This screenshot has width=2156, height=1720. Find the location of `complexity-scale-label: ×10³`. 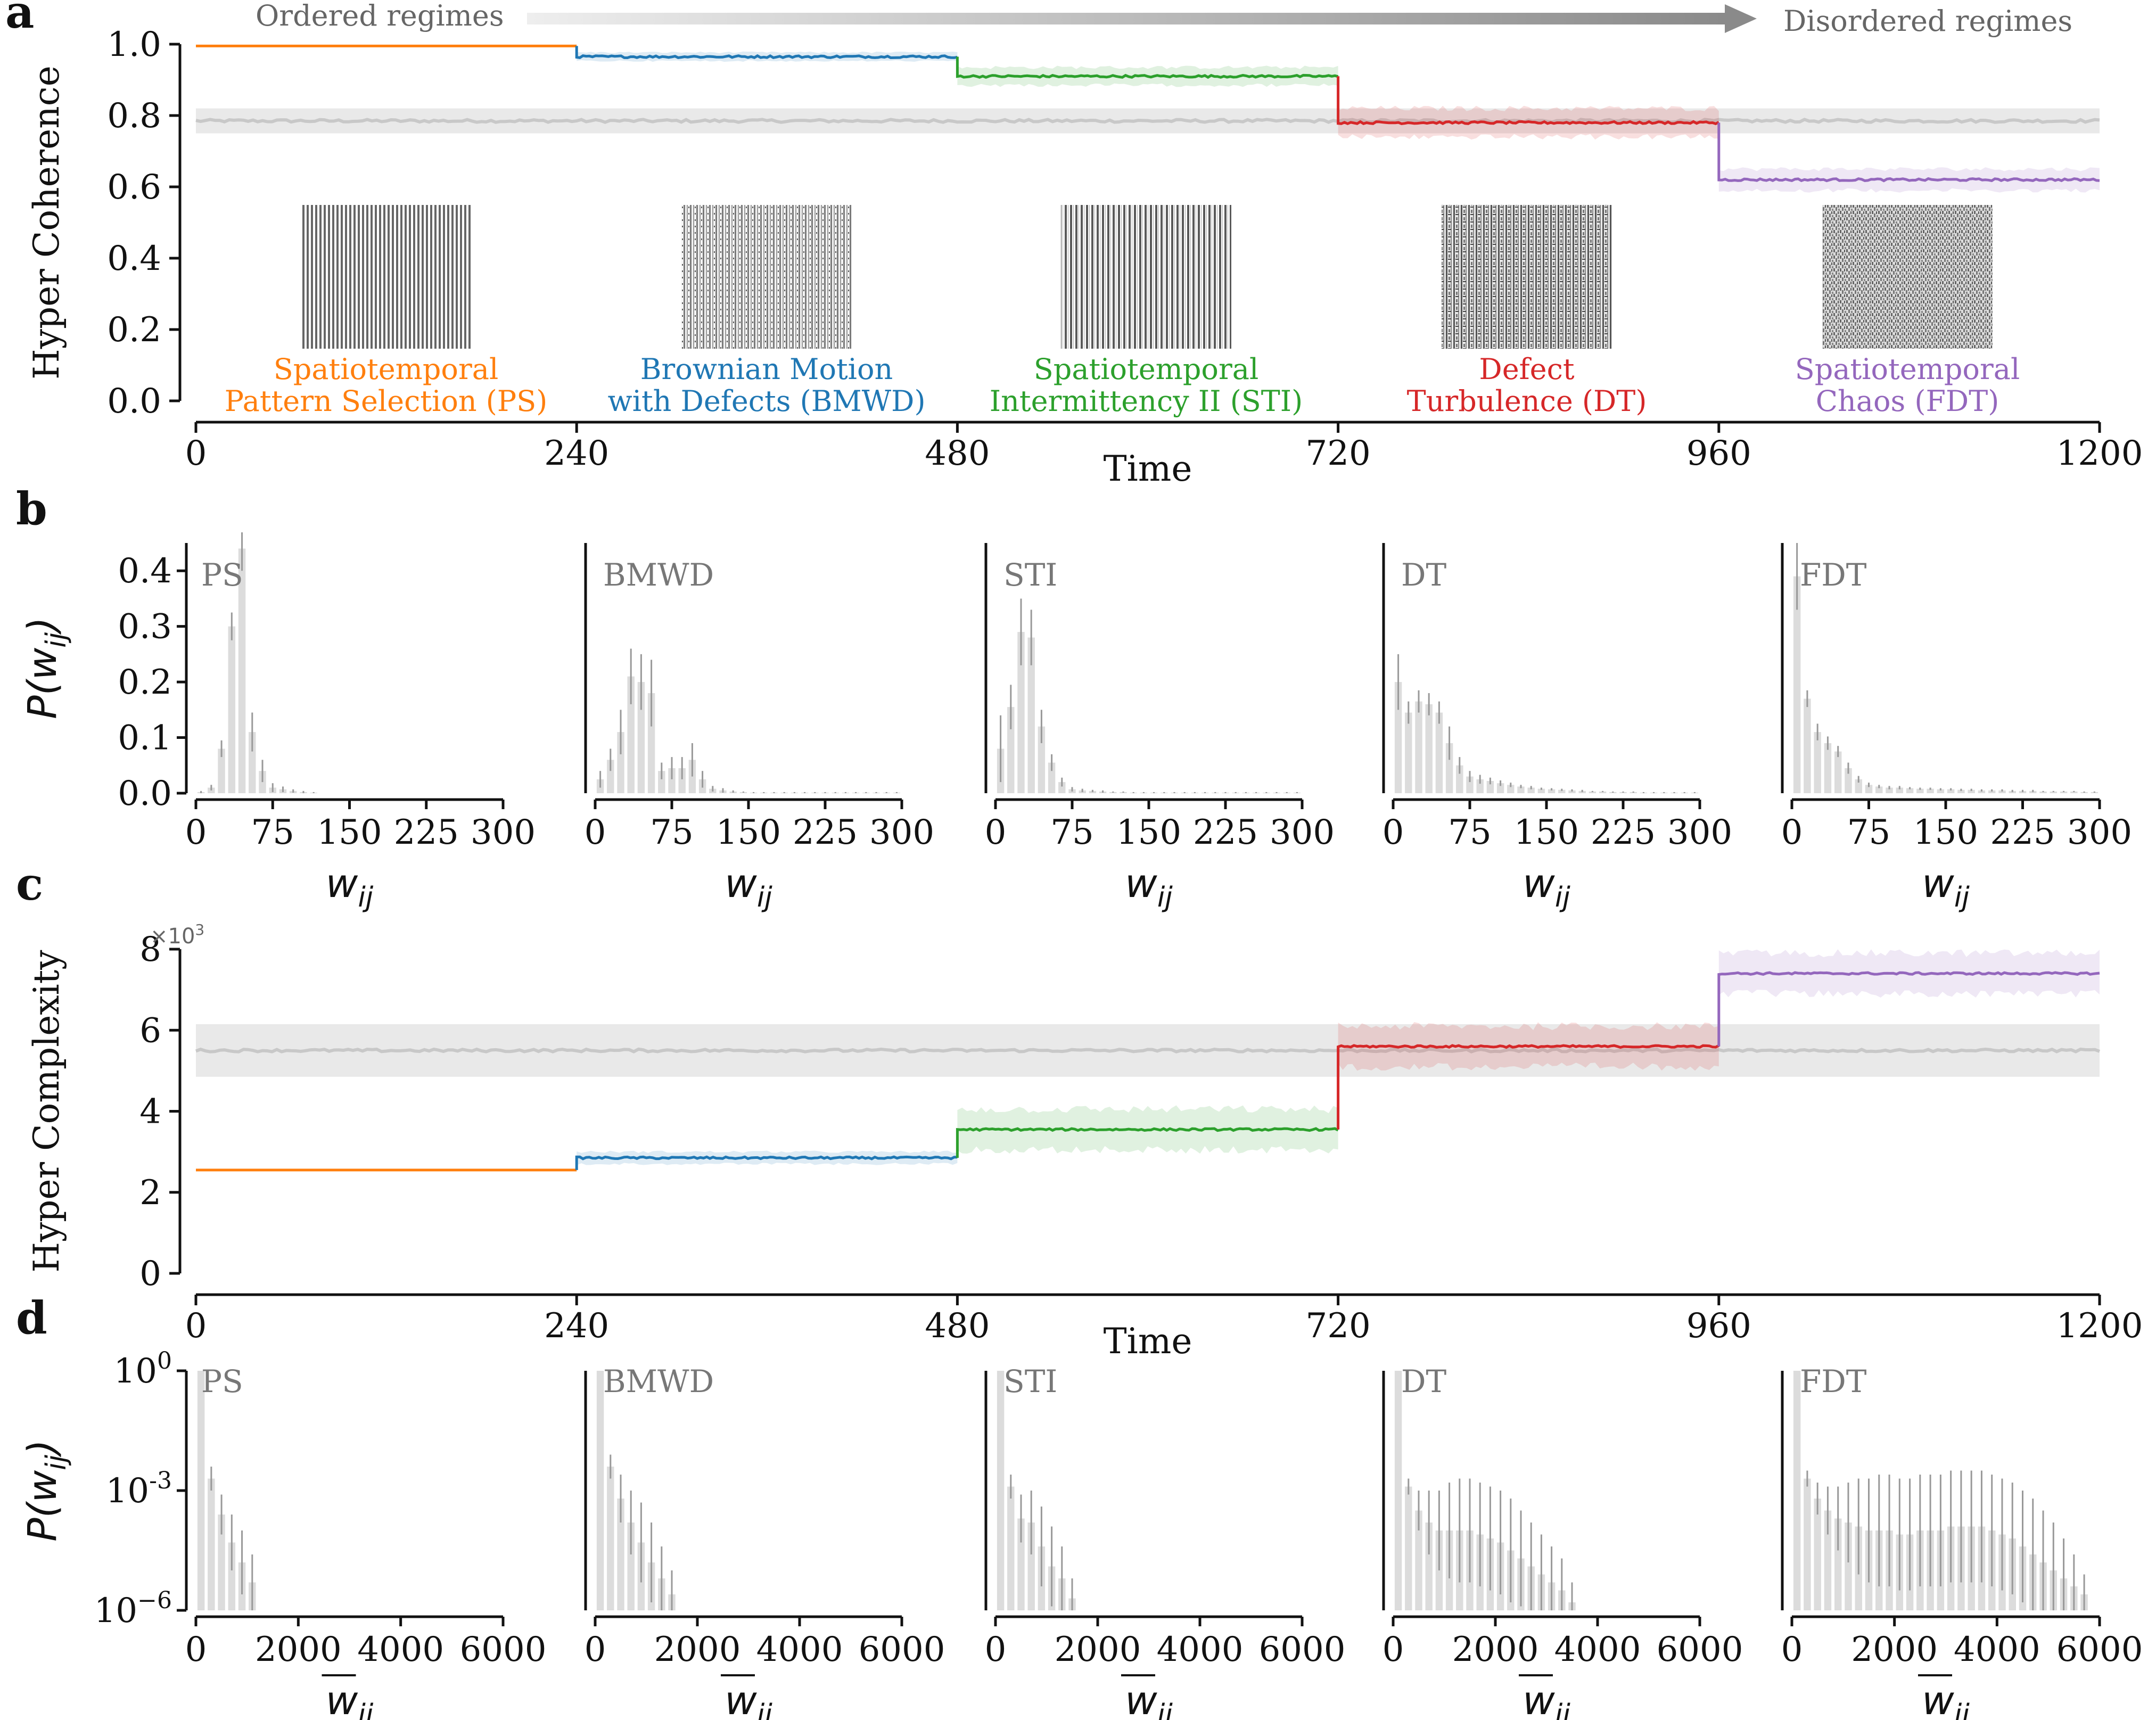

complexity-scale-label: ×10³ is located at coordinates (177, 935).